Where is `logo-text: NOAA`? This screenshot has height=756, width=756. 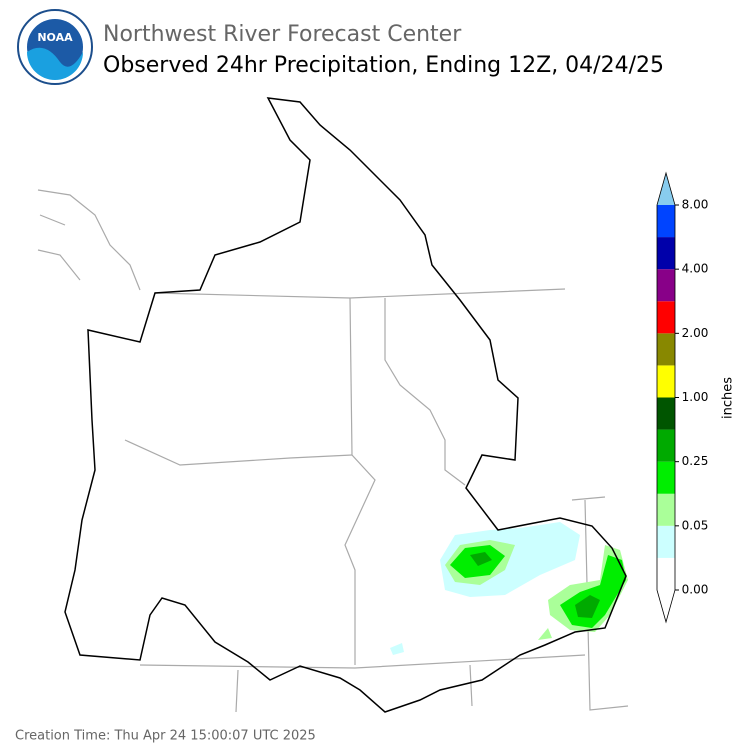 logo-text: NOAA is located at coordinates (55, 37).